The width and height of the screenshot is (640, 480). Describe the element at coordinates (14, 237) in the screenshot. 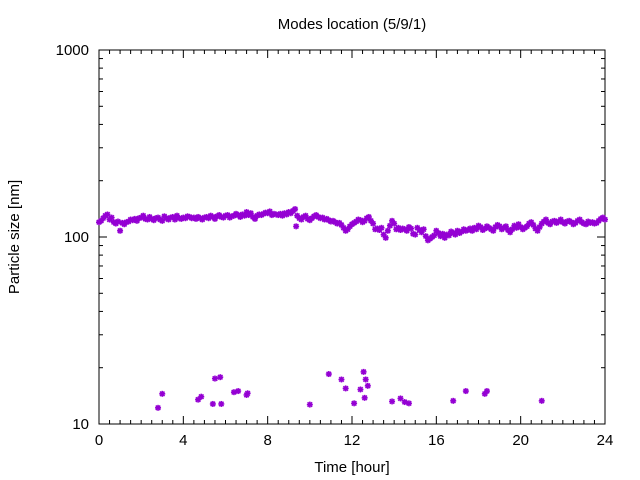

I see `y-axis-label: Particle size [nm]` at that location.